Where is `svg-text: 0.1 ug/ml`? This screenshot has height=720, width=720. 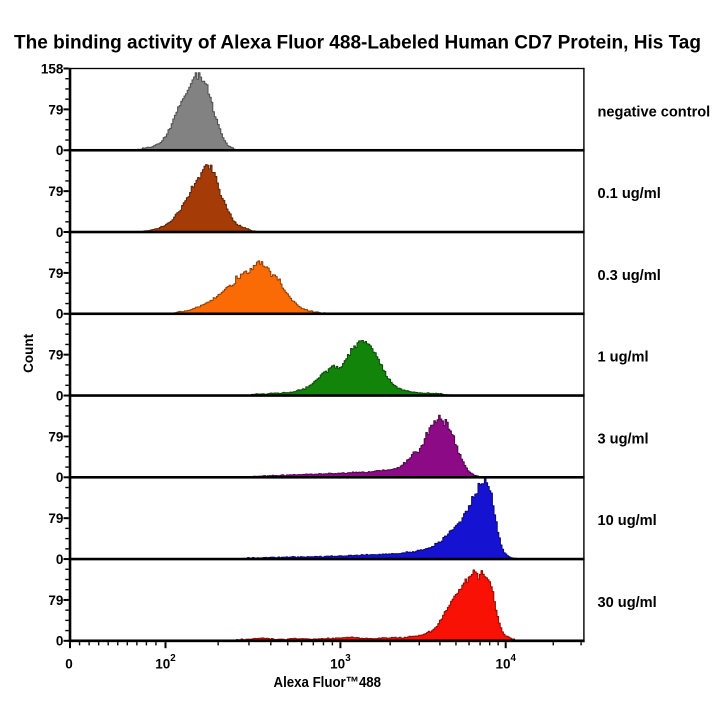
svg-text: 0.1 ug/ml is located at coordinates (629, 194).